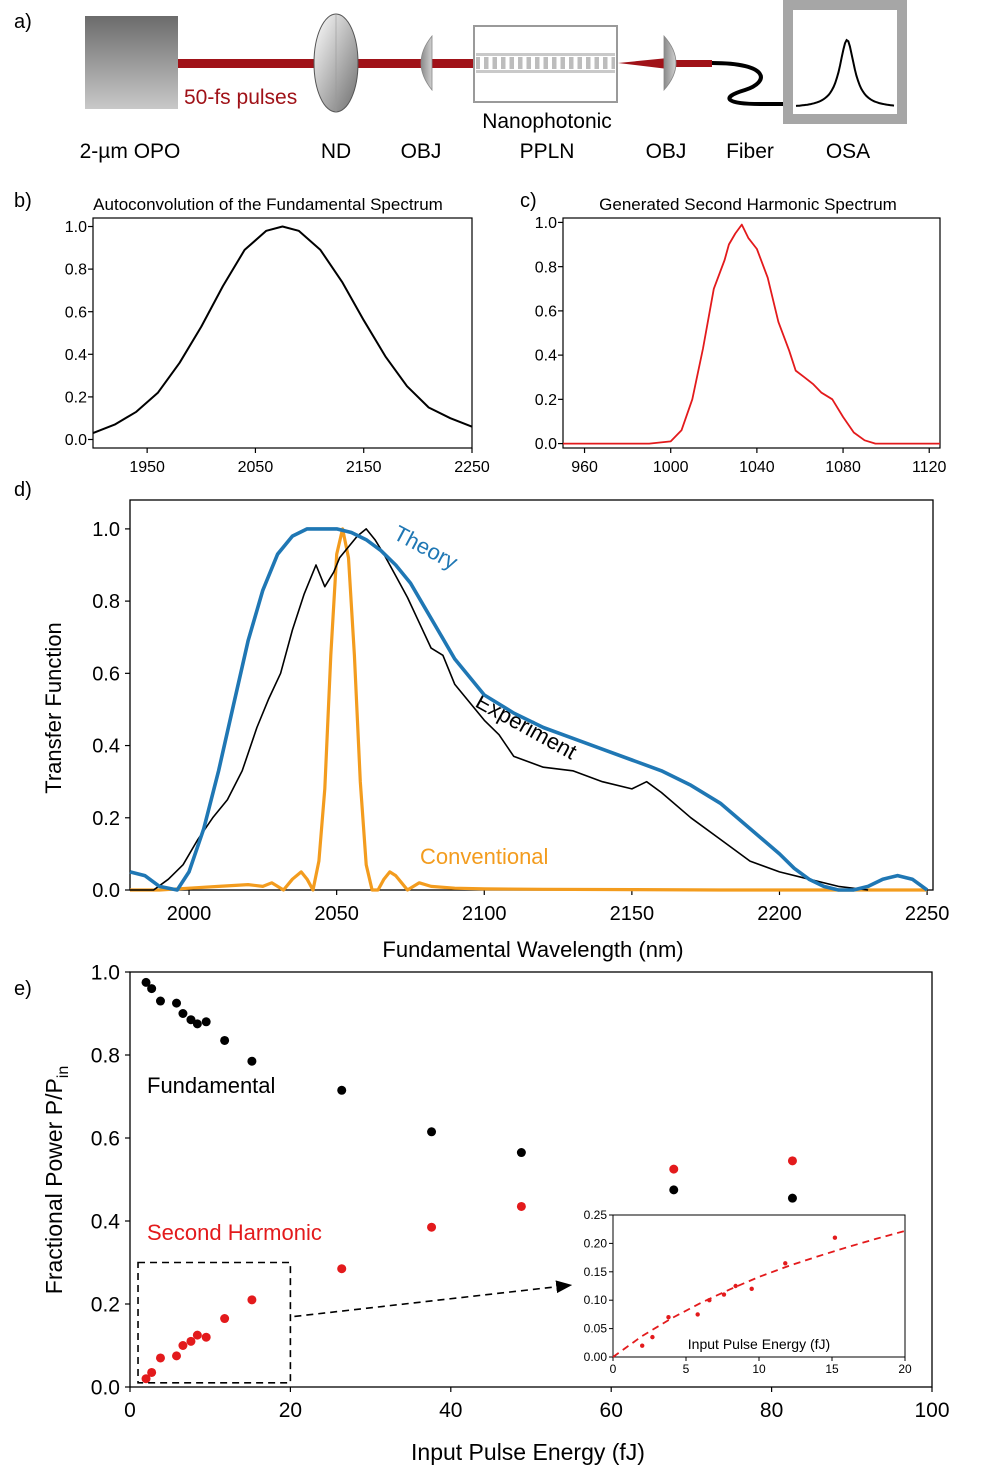 The width and height of the screenshot is (992, 1481). Describe the element at coordinates (454, 63) in the screenshot. I see `beam-focus-in` at that location.